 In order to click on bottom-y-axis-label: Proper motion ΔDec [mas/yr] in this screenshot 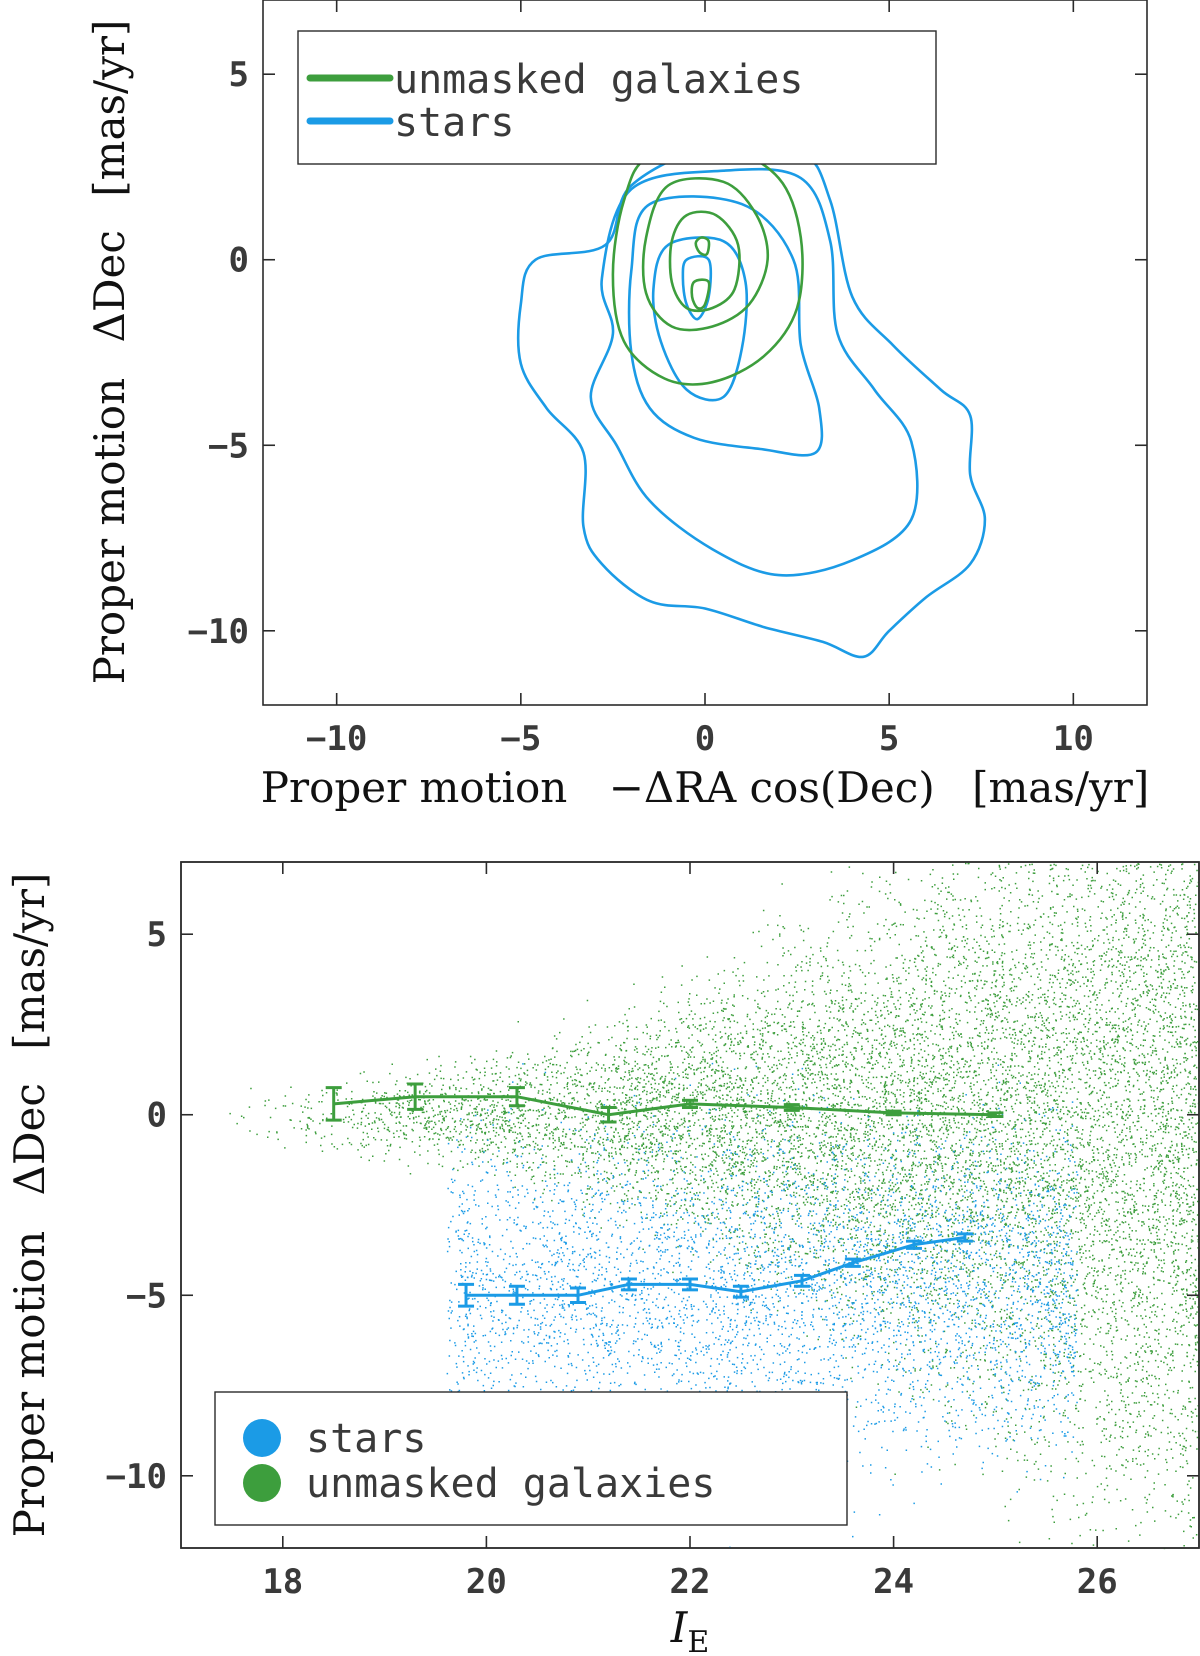, I will do `click(29, 1205)`.